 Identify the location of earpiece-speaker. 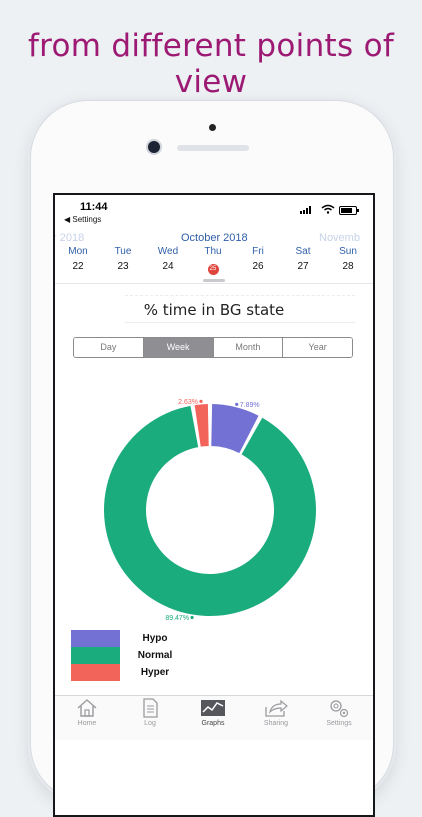
(213, 148).